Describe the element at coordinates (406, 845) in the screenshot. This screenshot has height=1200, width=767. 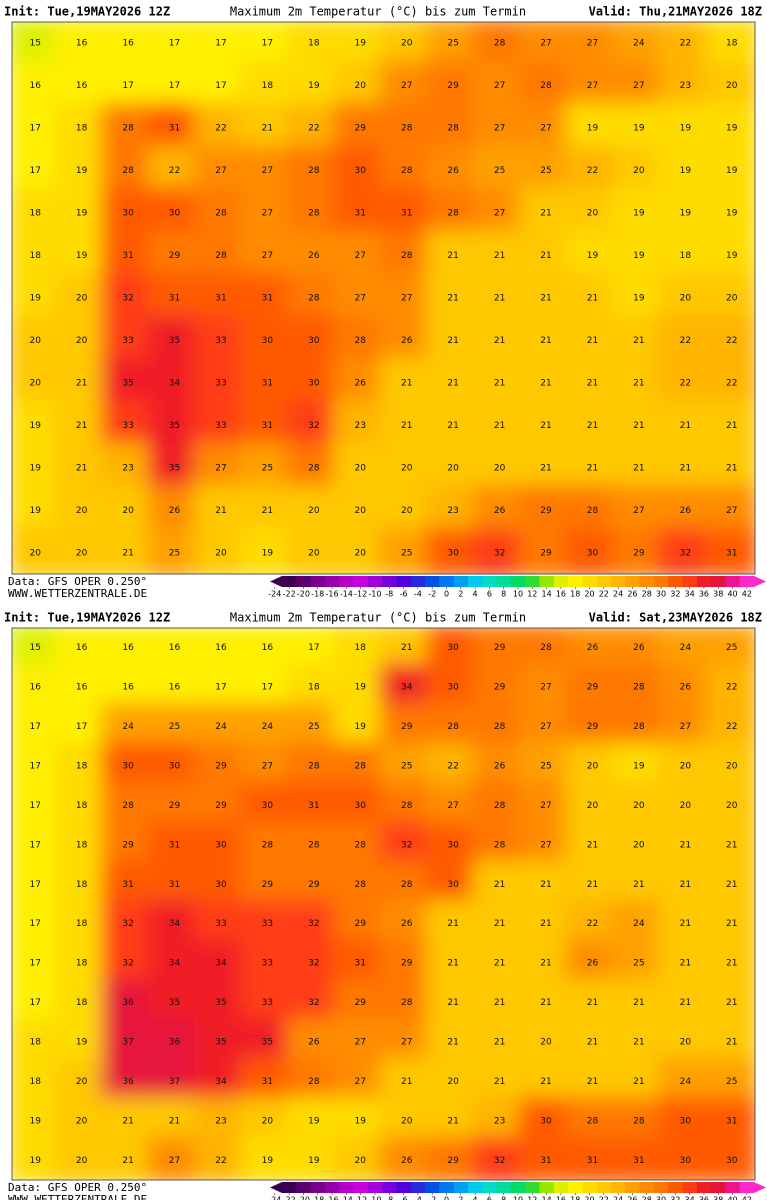
I see `temperature-value: 32` at that location.